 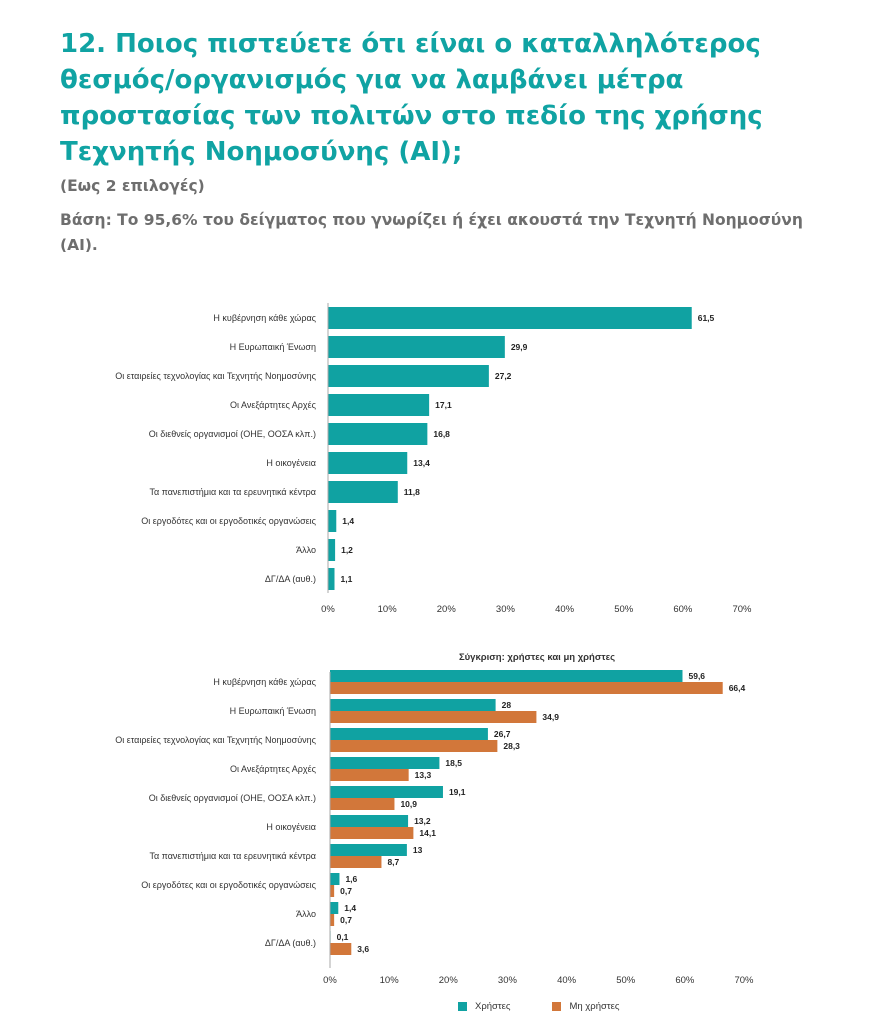 What do you see at coordinates (421, 463) in the screenshot?
I see `data-label: 13,4` at bounding box center [421, 463].